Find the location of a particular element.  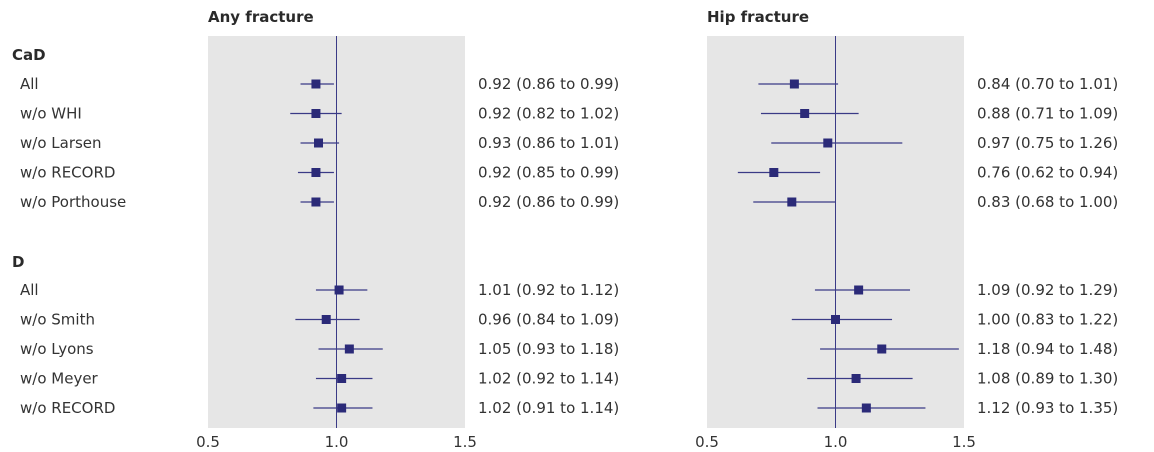

estimate-text: 1.12 (0.93 to 1.35) is located at coordinates (1047, 408).